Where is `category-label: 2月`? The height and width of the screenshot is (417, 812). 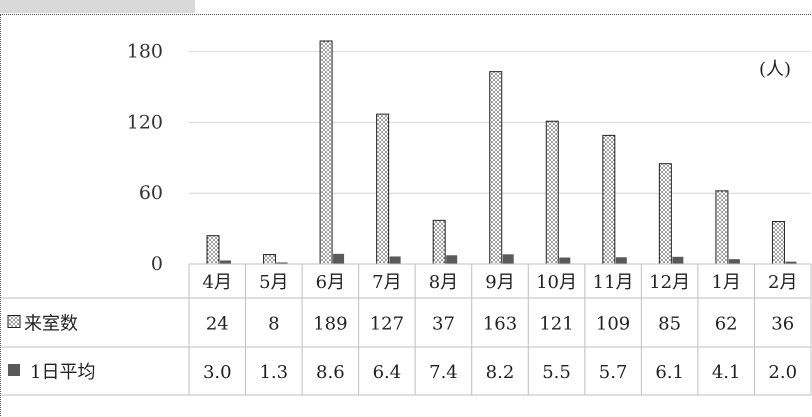 category-label: 2月 is located at coordinates (782, 282).